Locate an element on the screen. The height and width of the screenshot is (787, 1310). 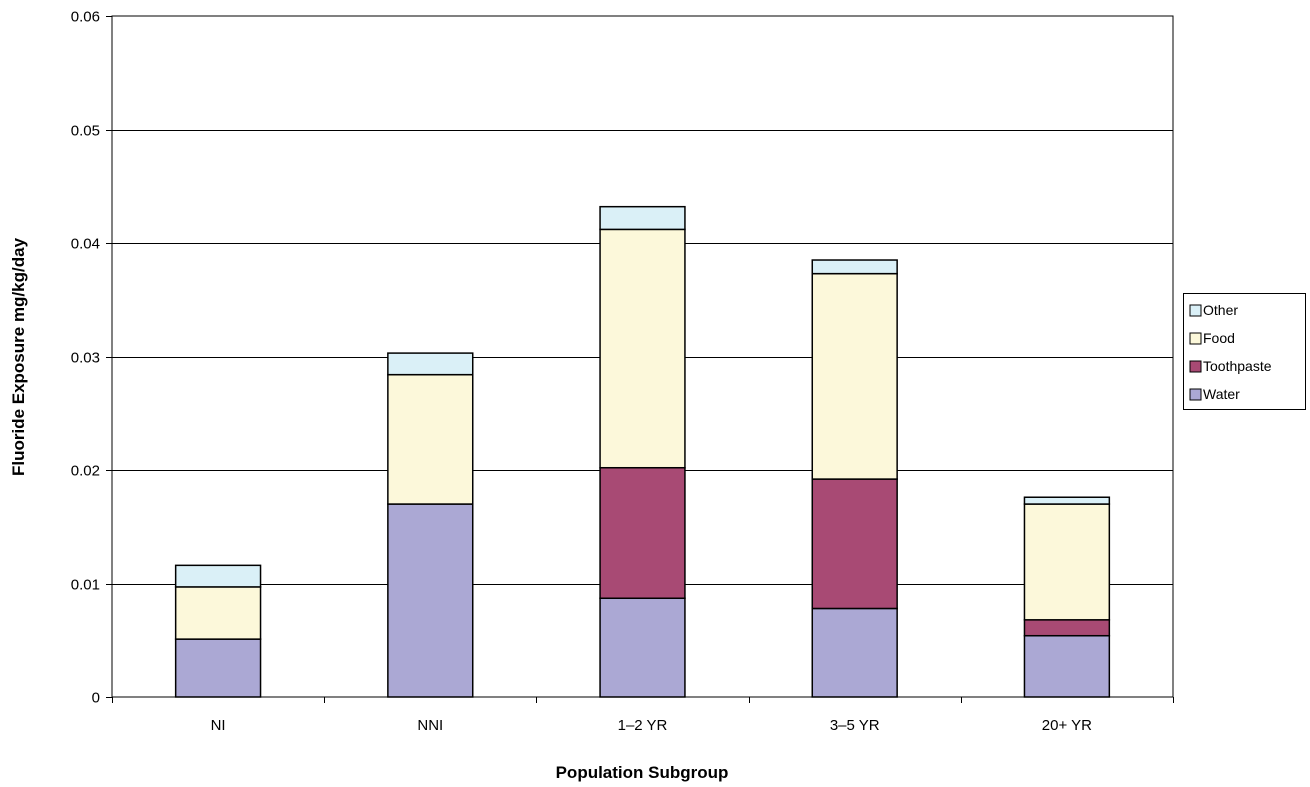
legend: Other Food Toothpaste Water is located at coordinates (1244, 351).